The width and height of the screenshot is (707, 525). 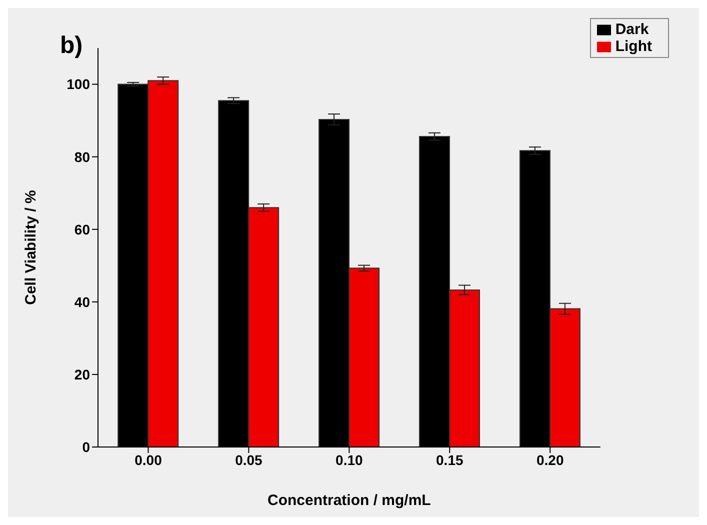 I want to click on y-tick-label: 40, so click(x=82, y=302).